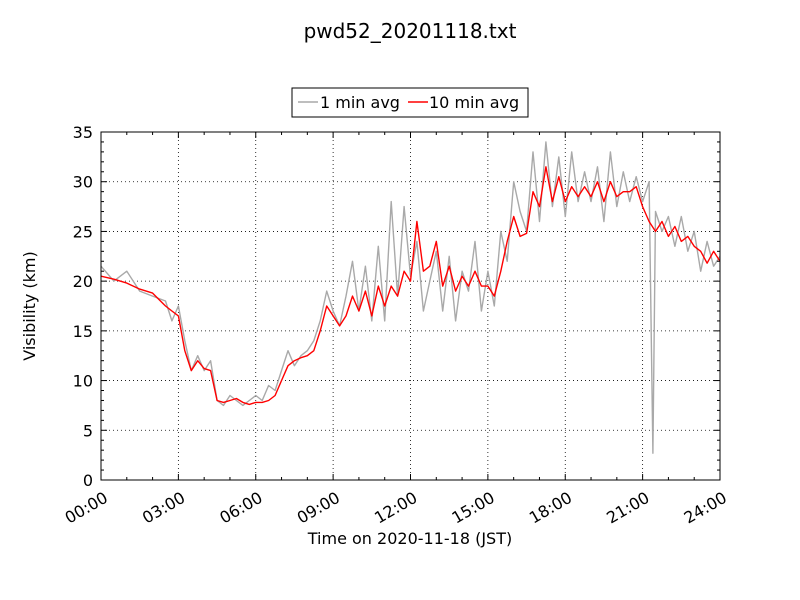  Describe the element at coordinates (83, 132) in the screenshot. I see `y-tick-label: 35` at that location.